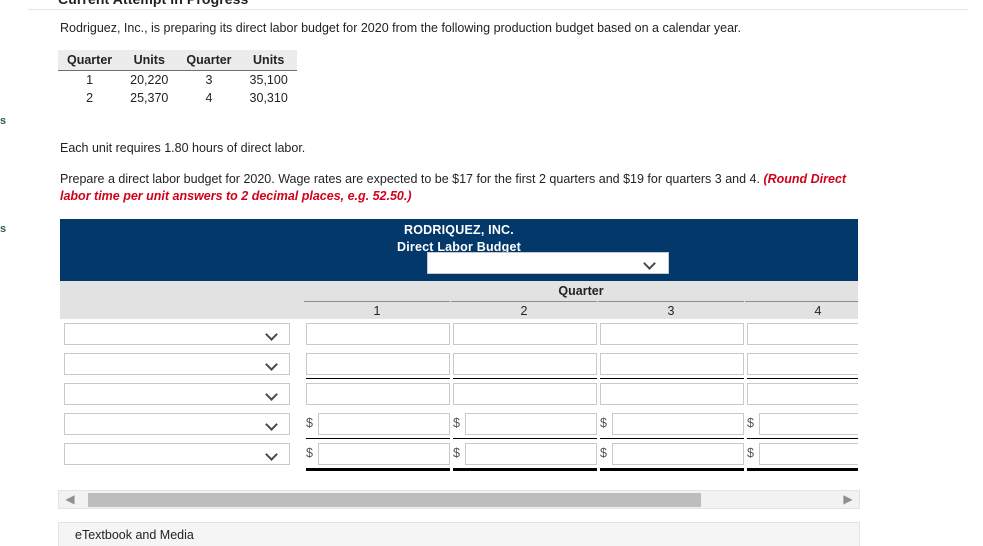 Image resolution: width=983 pixels, height=546 pixels. What do you see at coordinates (268, 98) in the screenshot?
I see `cell-units-4: 30,310` at bounding box center [268, 98].